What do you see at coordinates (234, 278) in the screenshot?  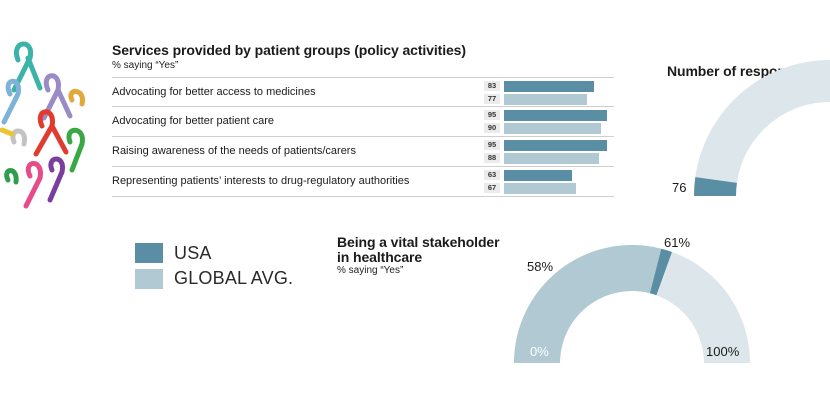 I see `legend-global-label: GLOBAL AVG.` at bounding box center [234, 278].